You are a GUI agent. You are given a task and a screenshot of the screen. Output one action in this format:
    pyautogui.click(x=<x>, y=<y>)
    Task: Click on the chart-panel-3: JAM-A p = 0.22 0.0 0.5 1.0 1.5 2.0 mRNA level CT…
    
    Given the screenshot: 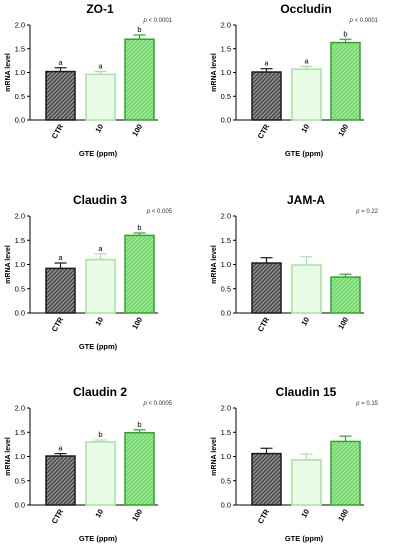 What is the action you would take?
    pyautogui.click(x=295, y=263)
    